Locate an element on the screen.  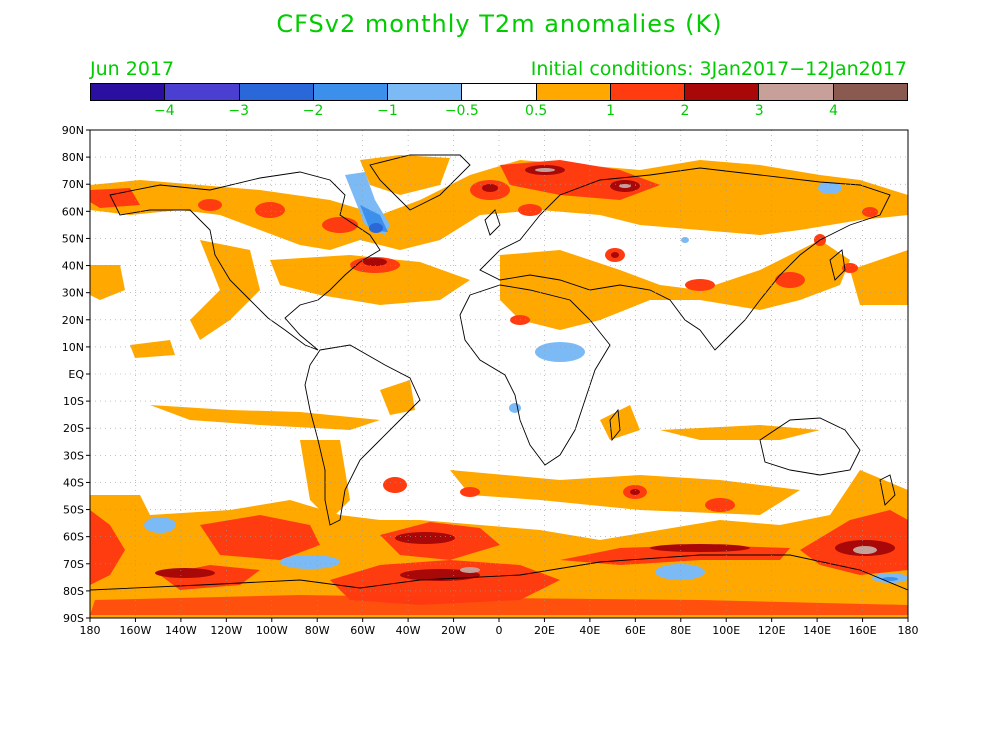
lat-label: 10N is located at coordinates (73, 347).